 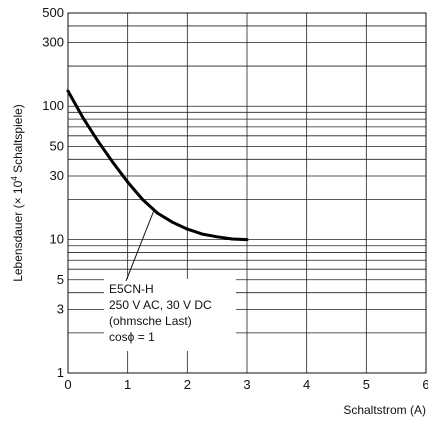 I want to click on y-tick-label: 1, so click(x=60, y=372).